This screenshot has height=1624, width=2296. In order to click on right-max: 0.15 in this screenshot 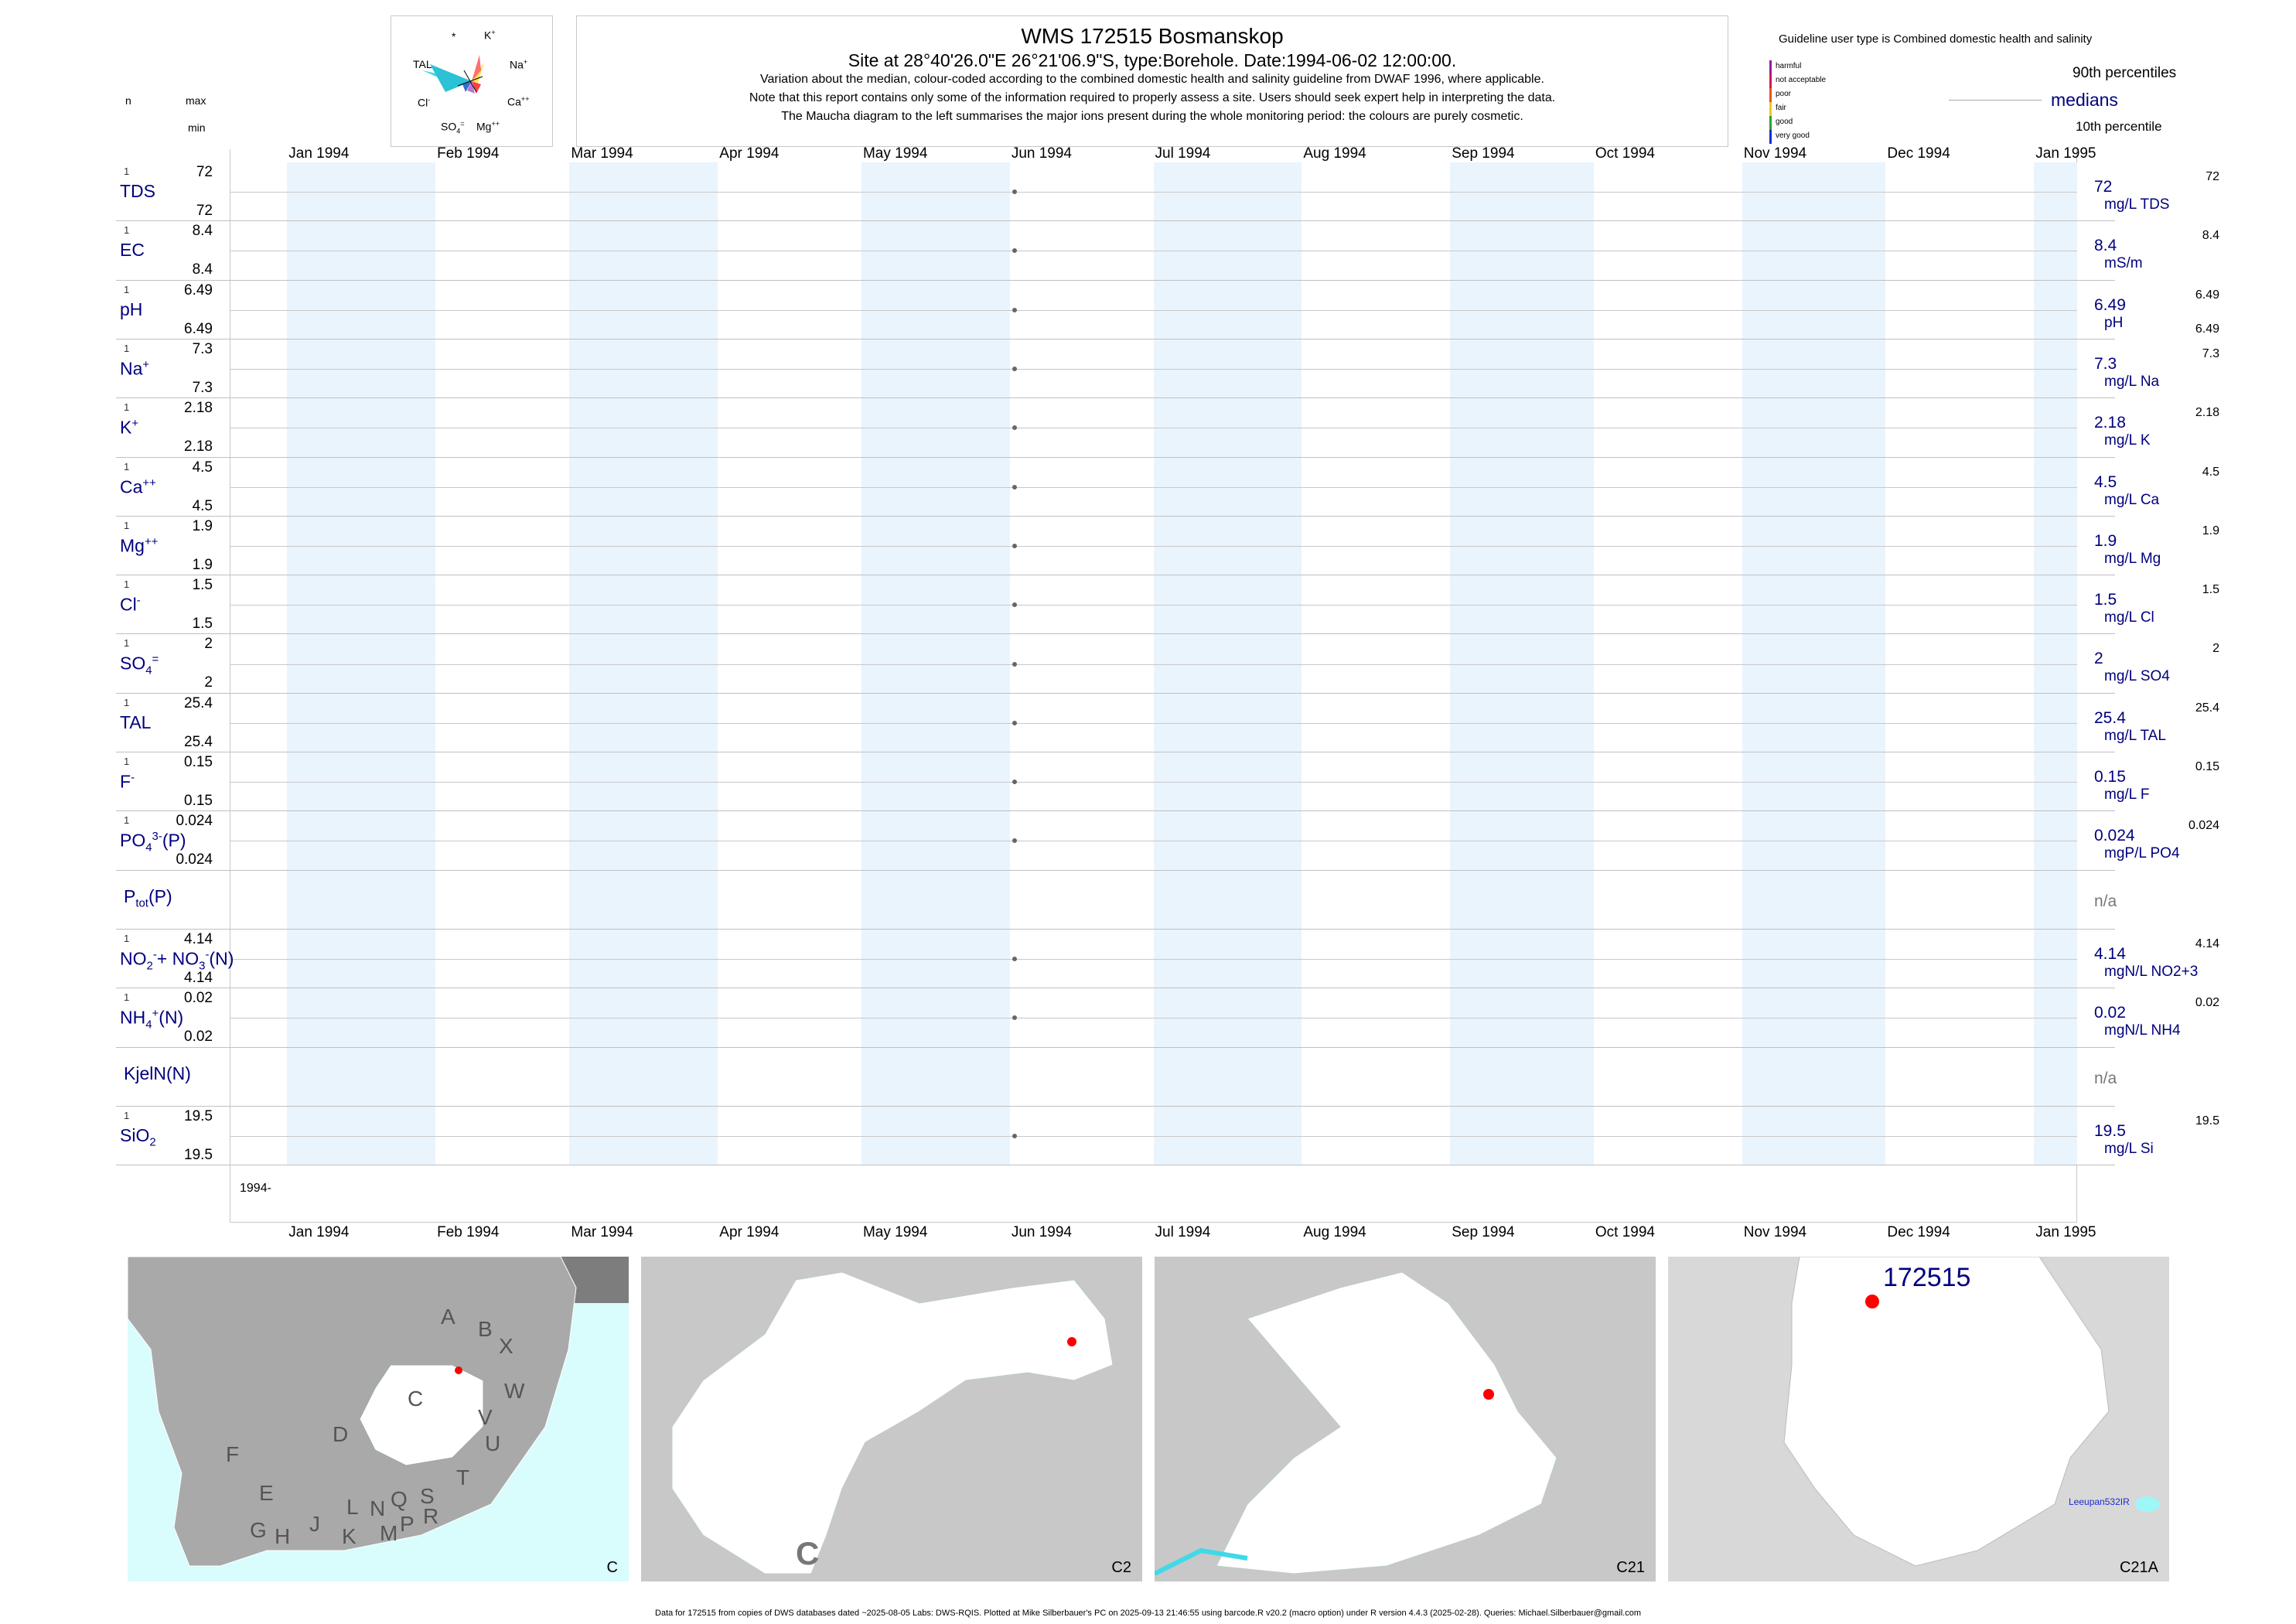, I will do `click(2207, 766)`.